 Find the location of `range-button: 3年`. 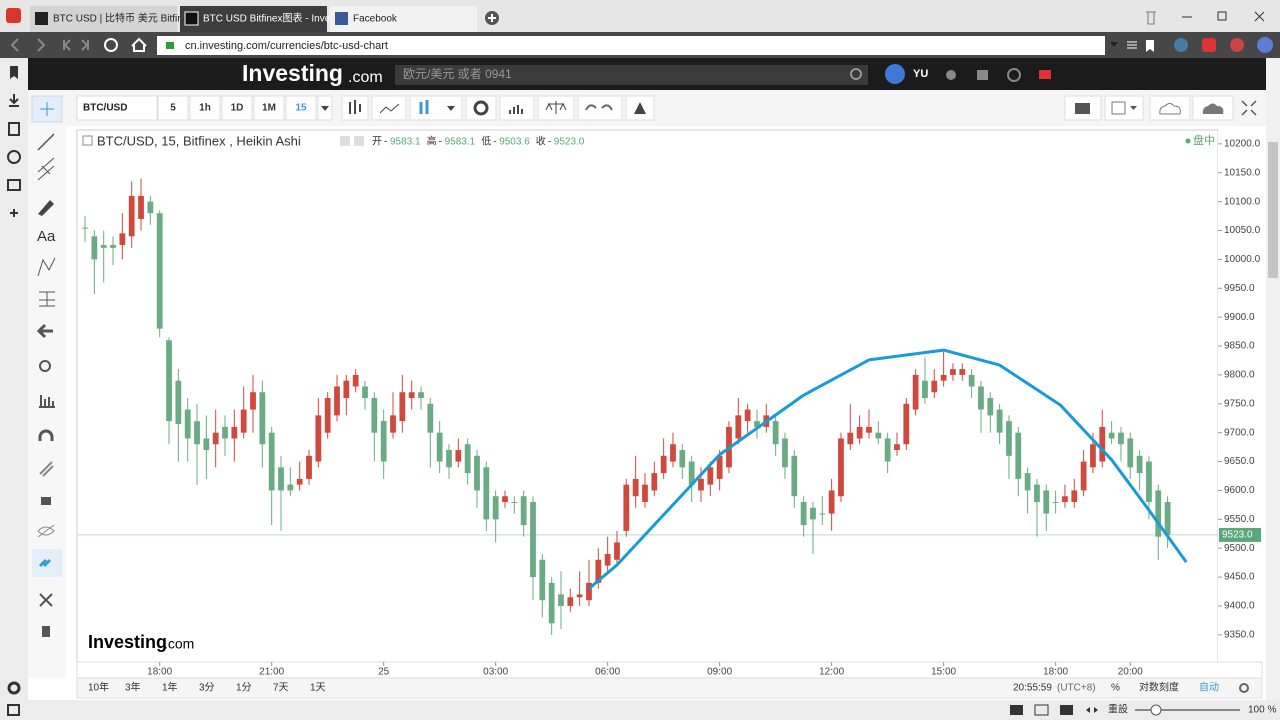

range-button: 3年 is located at coordinates (133, 687).